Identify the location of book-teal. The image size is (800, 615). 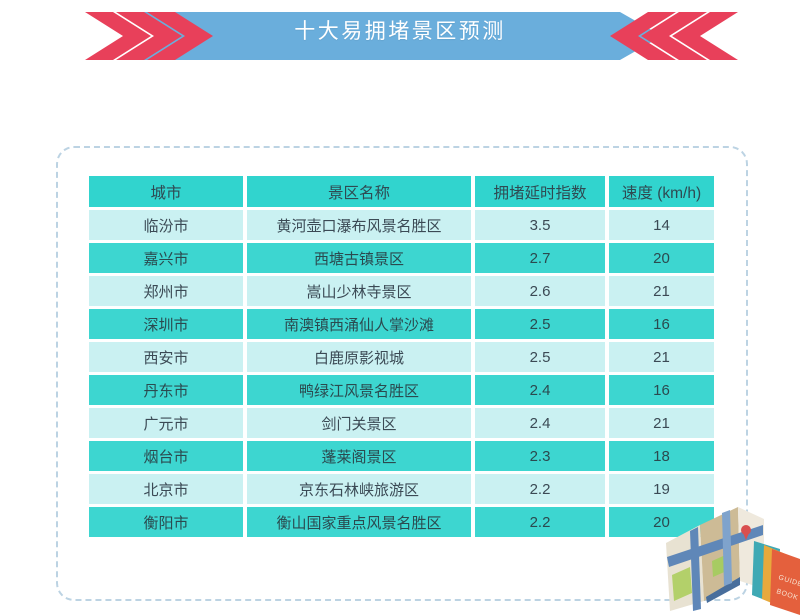
(766, 573).